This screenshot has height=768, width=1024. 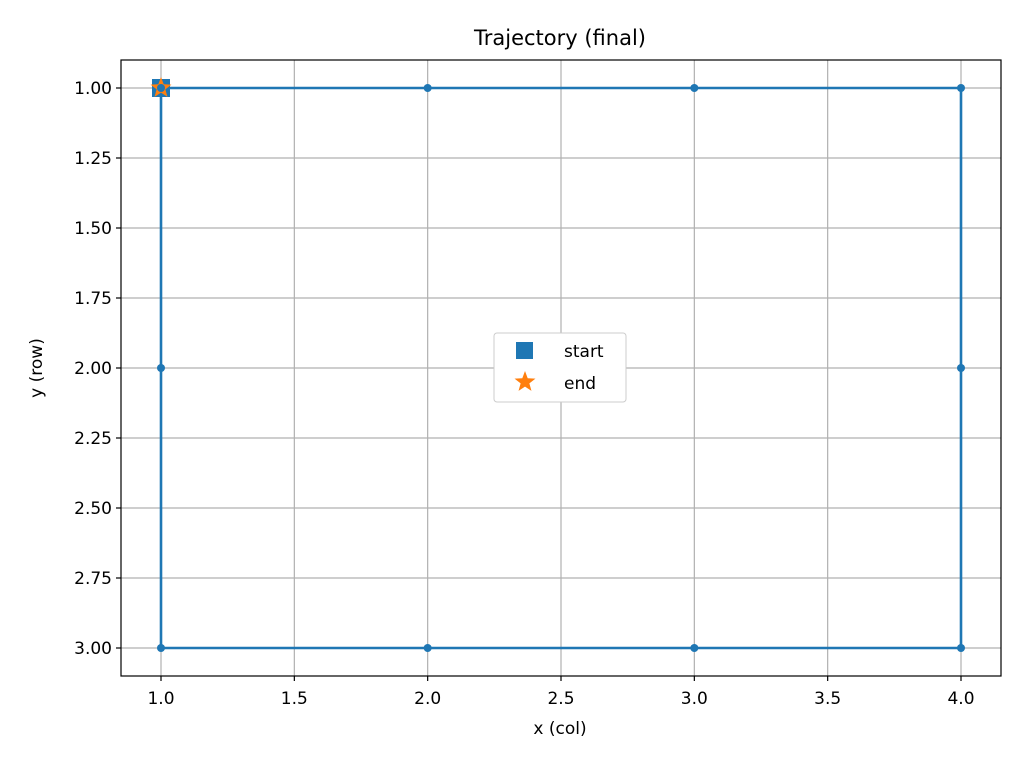 I want to click on y-tick-label: 1.00, so click(x=93, y=89).